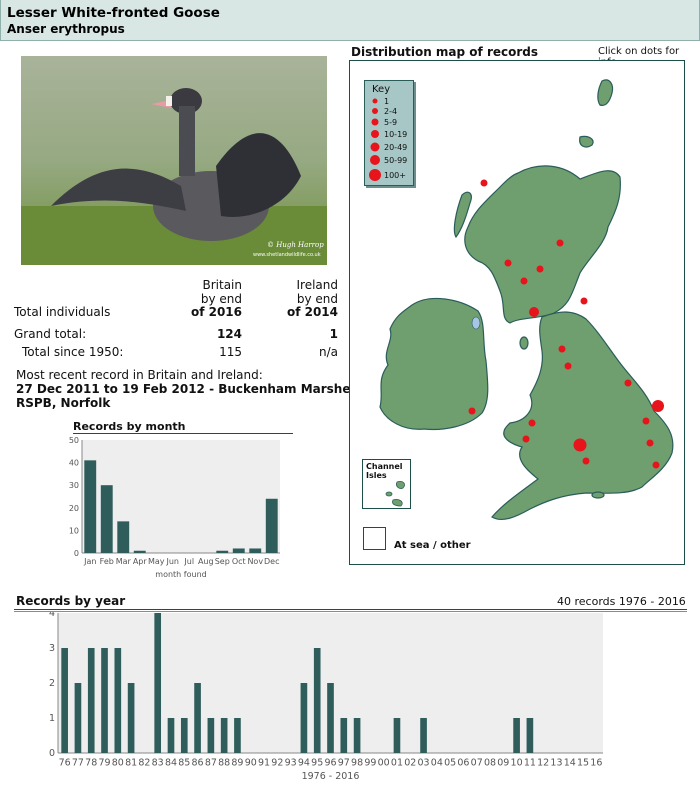 The width and height of the screenshot is (700, 801). What do you see at coordinates (386, 484) in the screenshot?
I see `channel-isles-inset: Channel Isles` at bounding box center [386, 484].